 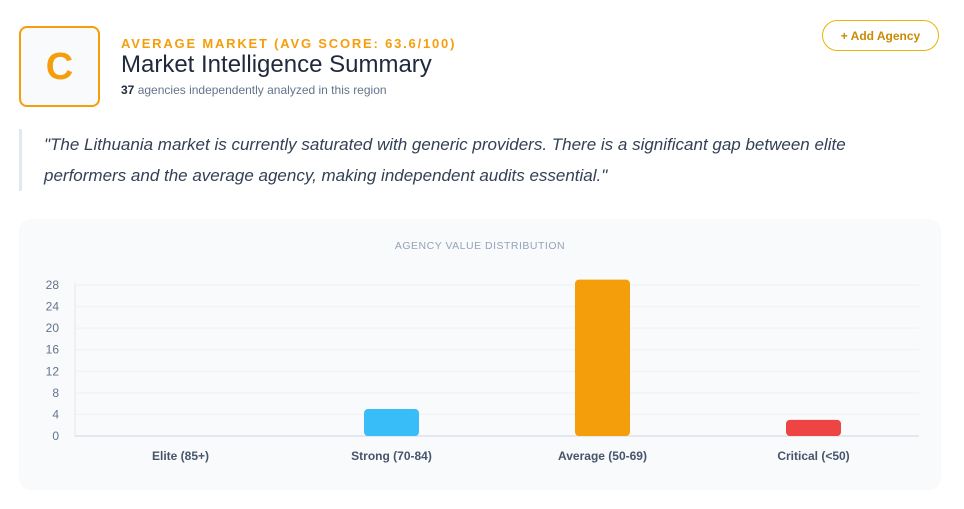 I want to click on bar-strong, so click(x=391, y=422).